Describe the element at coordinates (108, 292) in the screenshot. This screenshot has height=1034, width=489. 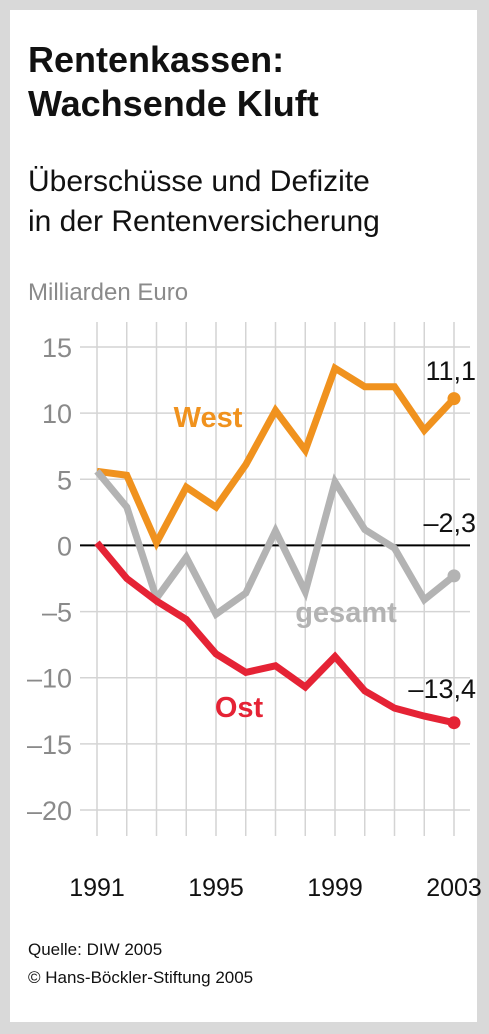
I see `y-axis-unit-label: Milliarden Euro` at that location.